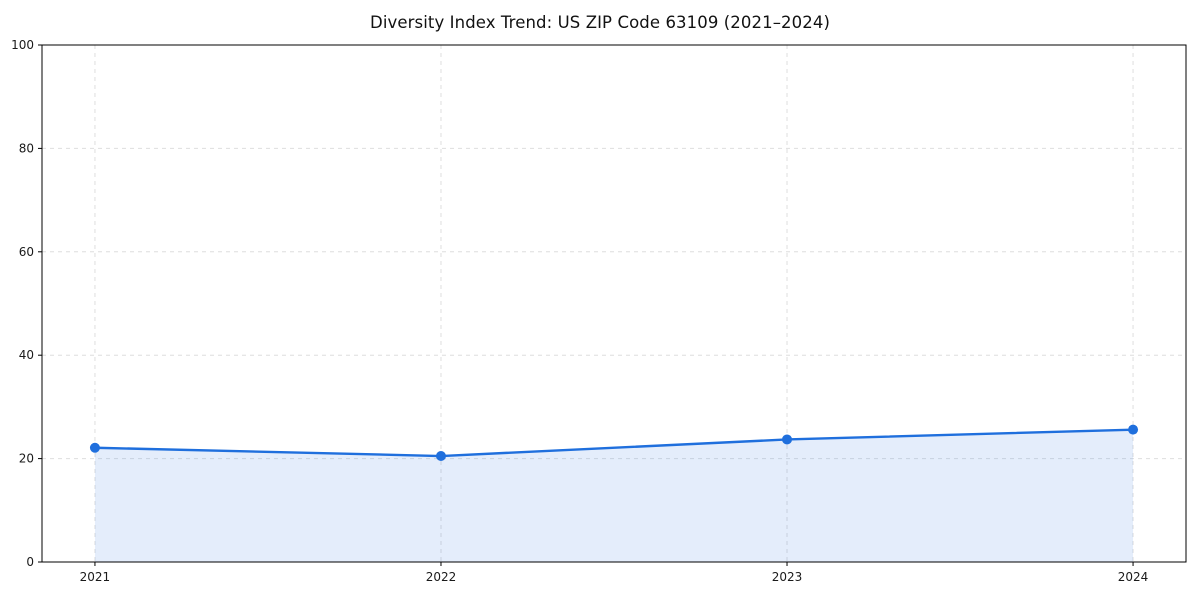 The width and height of the screenshot is (1200, 600). Describe the element at coordinates (26, 459) in the screenshot. I see `y-tick-label: 20` at that location.